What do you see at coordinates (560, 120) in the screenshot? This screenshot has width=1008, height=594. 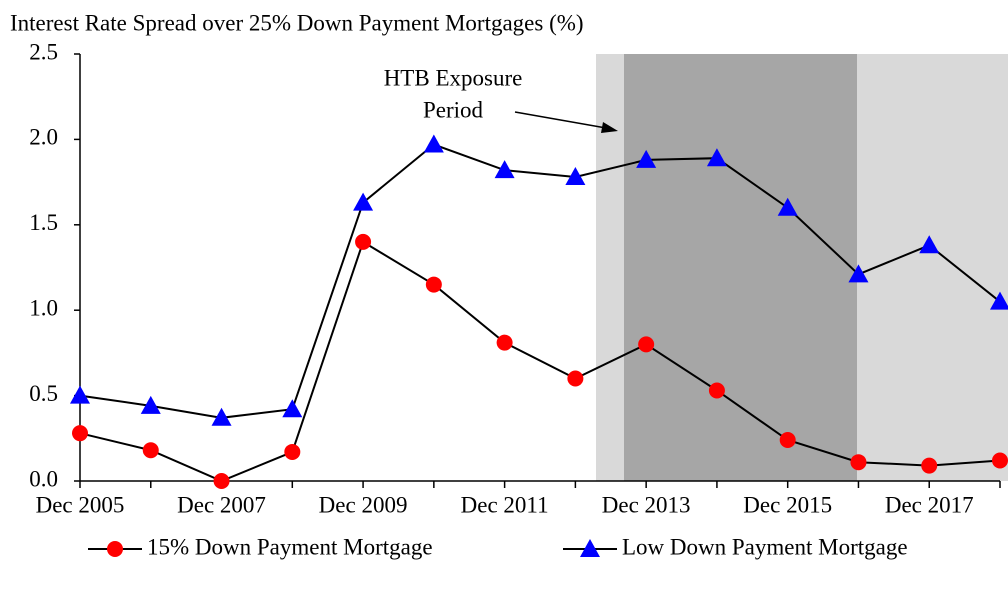 I see `annotation-arrow` at bounding box center [560, 120].